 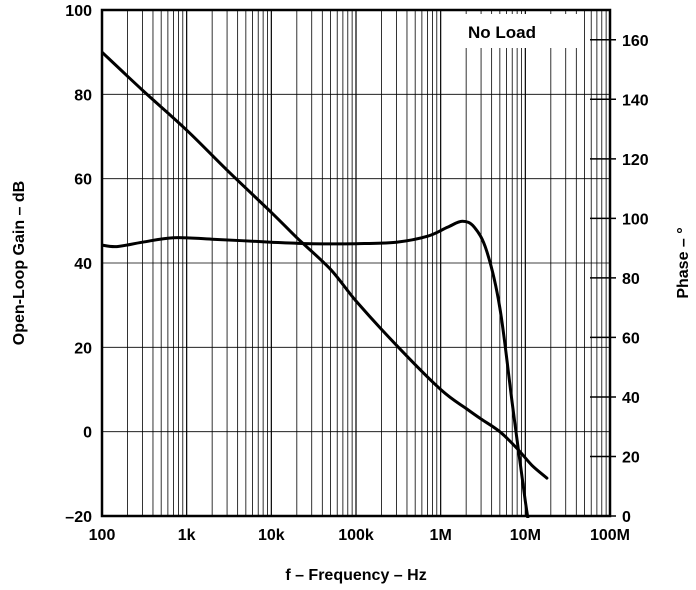 I want to click on annotation-no-load: No Load, so click(x=502, y=32).